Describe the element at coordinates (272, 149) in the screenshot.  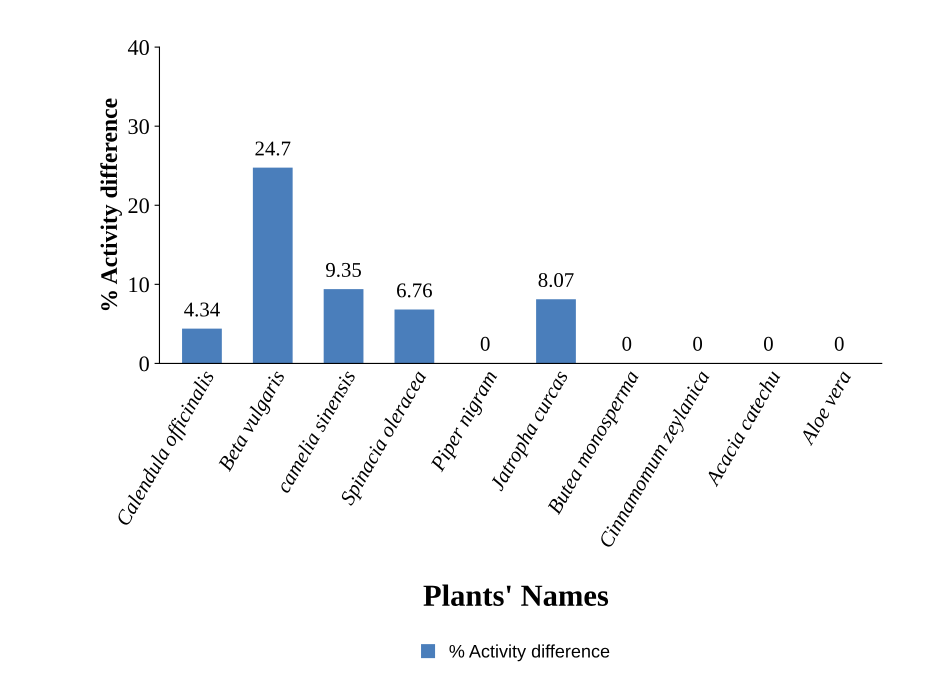
I see `data-label: 24.7` at that location.